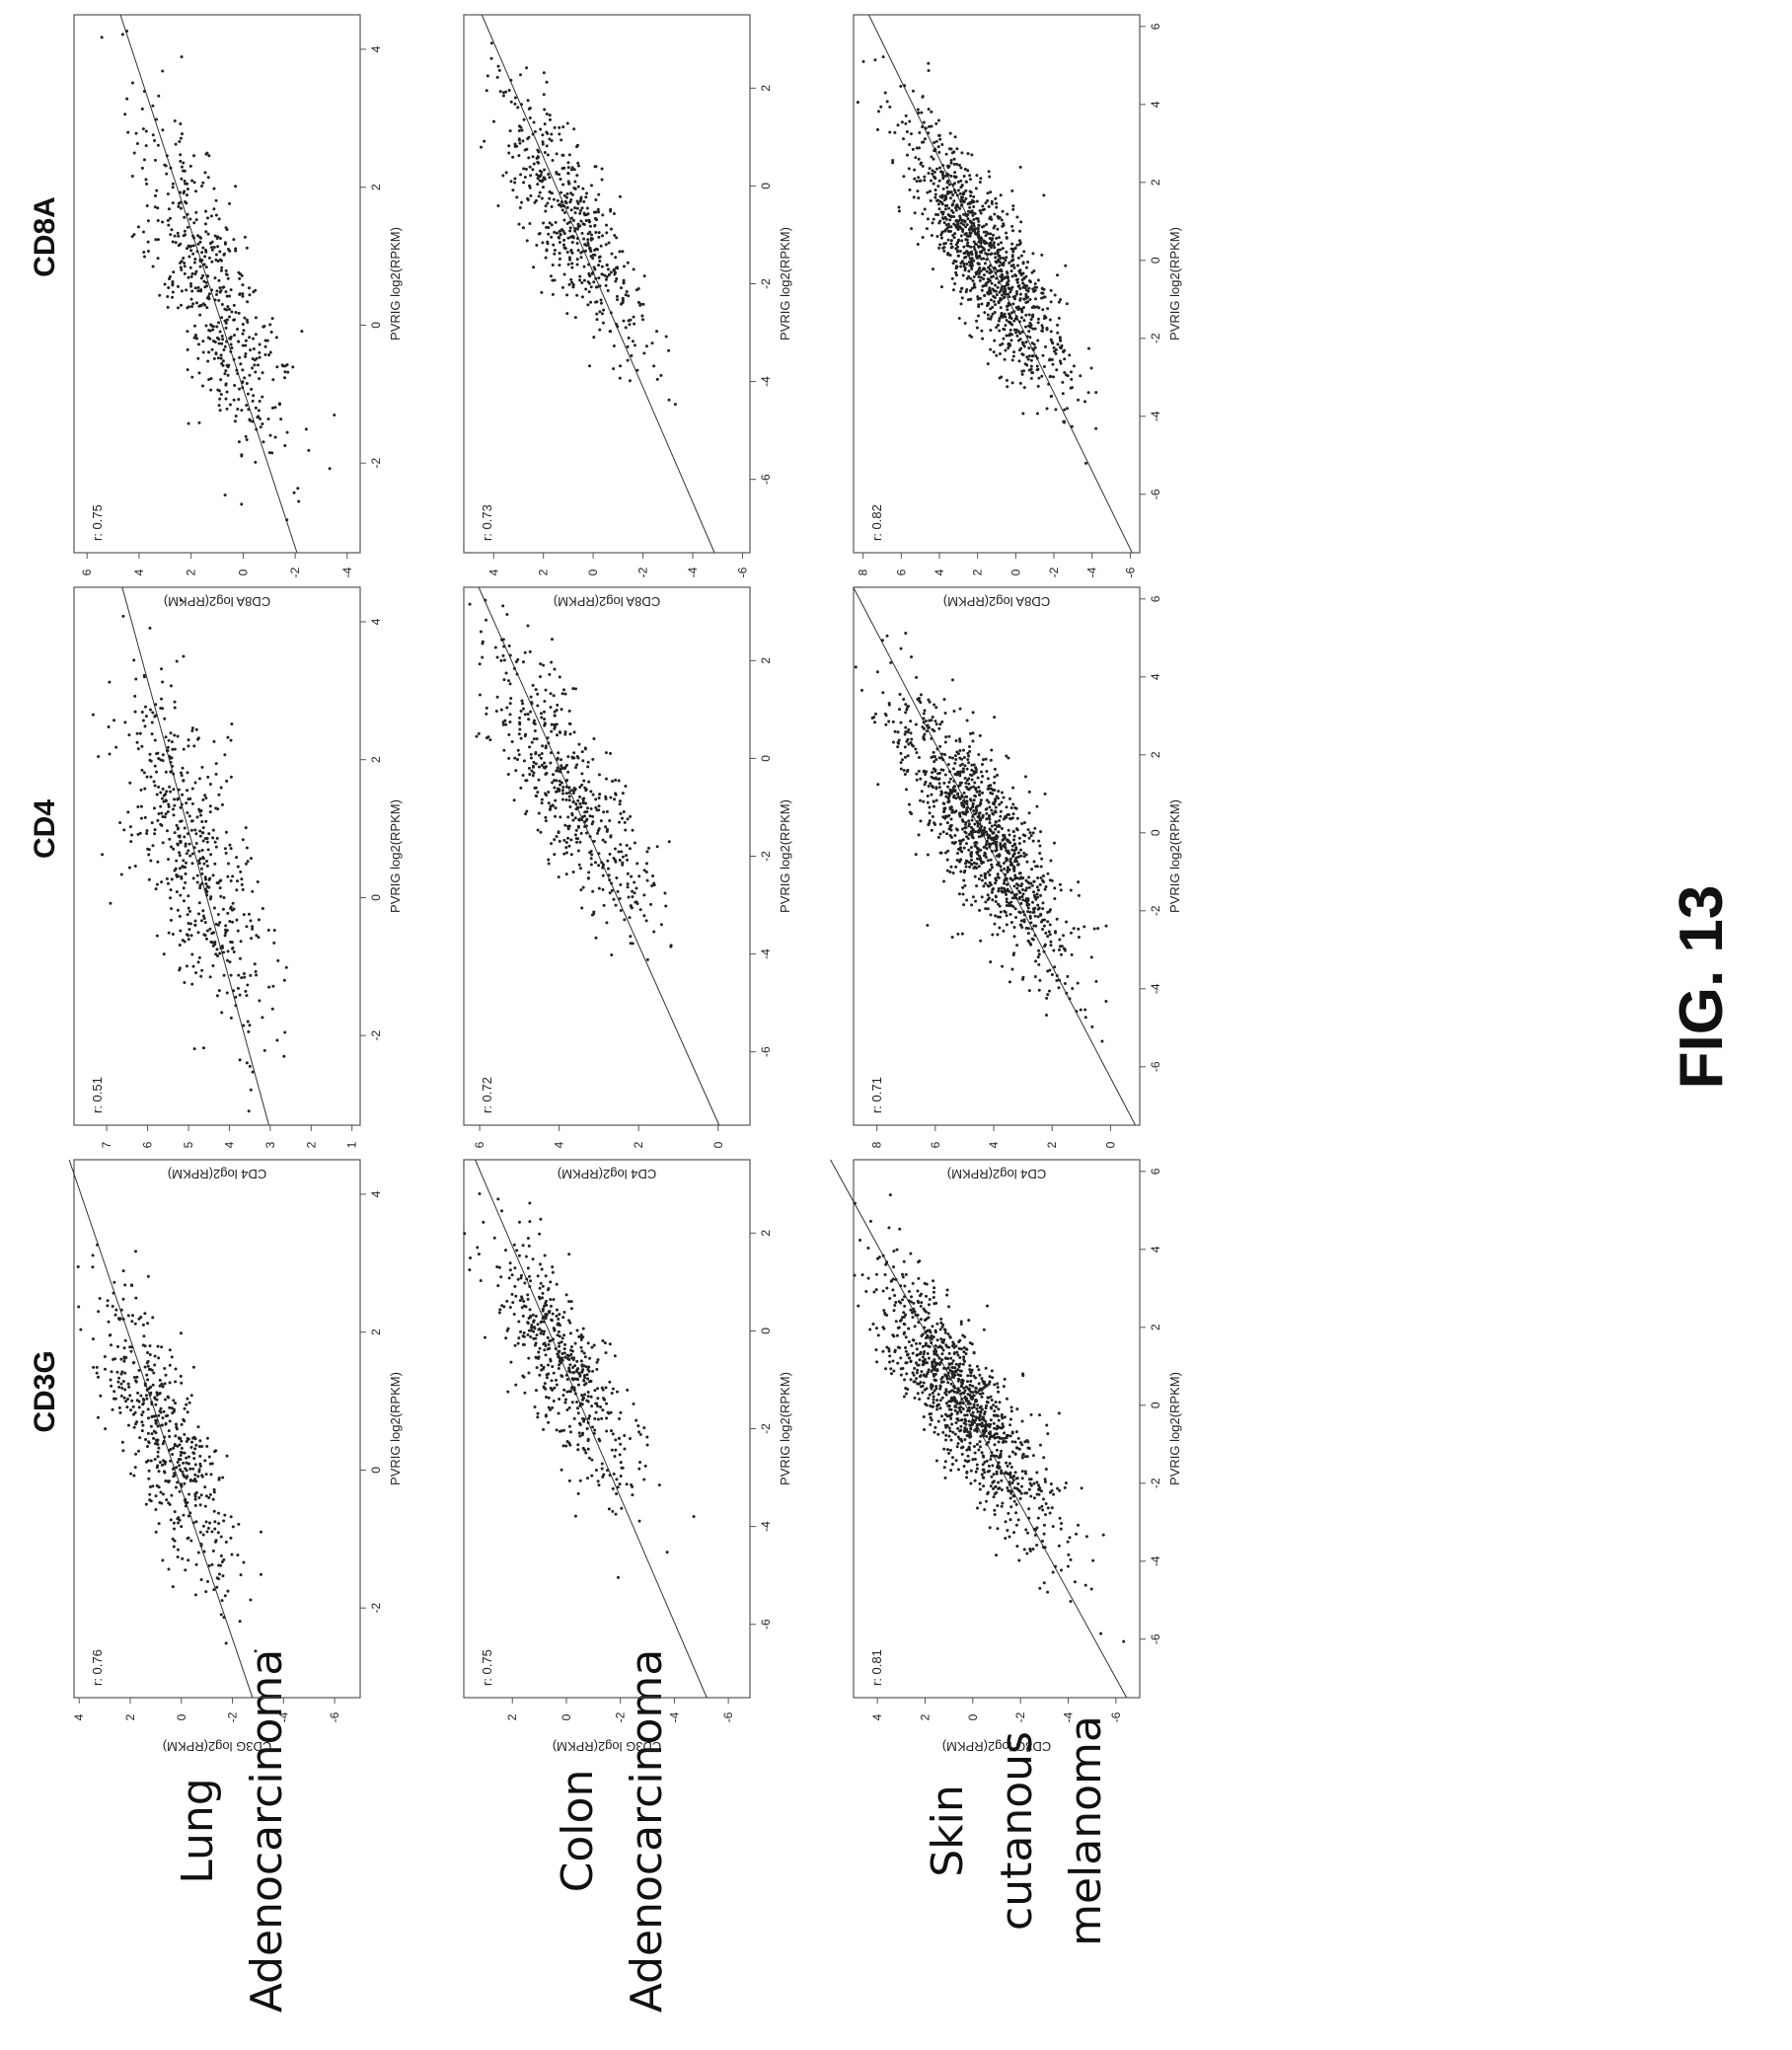  Describe the element at coordinates (376, 48) in the screenshot. I see `x-tick-label: 4` at that location.